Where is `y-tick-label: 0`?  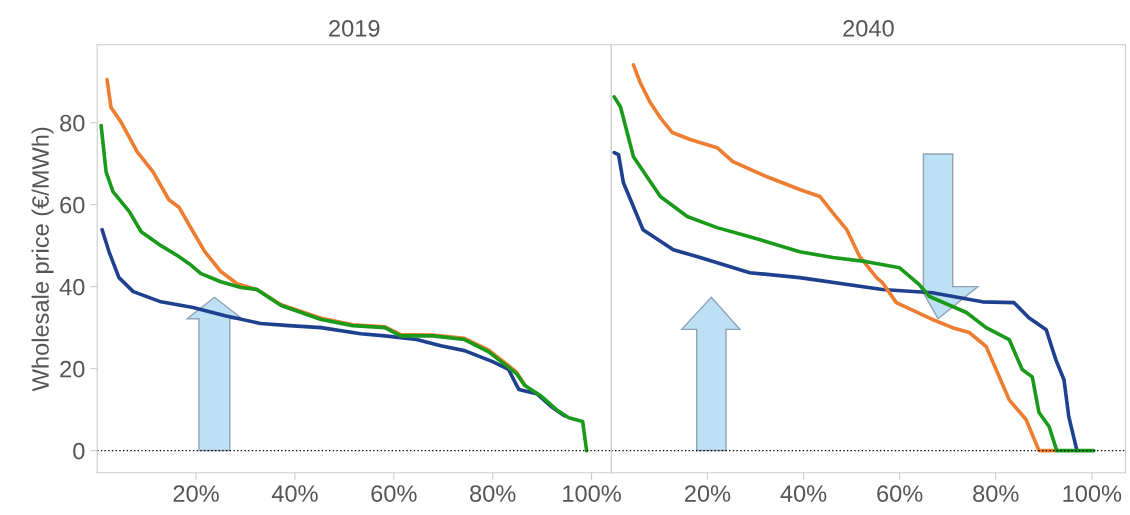
y-tick-label: 0 is located at coordinates (79, 451).